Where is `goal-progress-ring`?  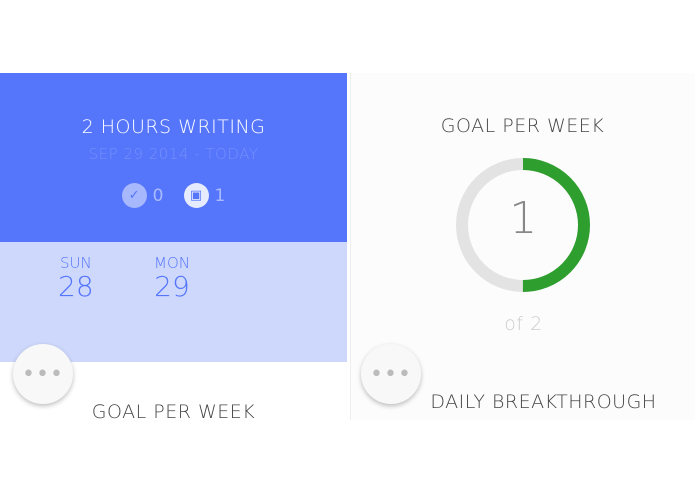 goal-progress-ring is located at coordinates (523, 225).